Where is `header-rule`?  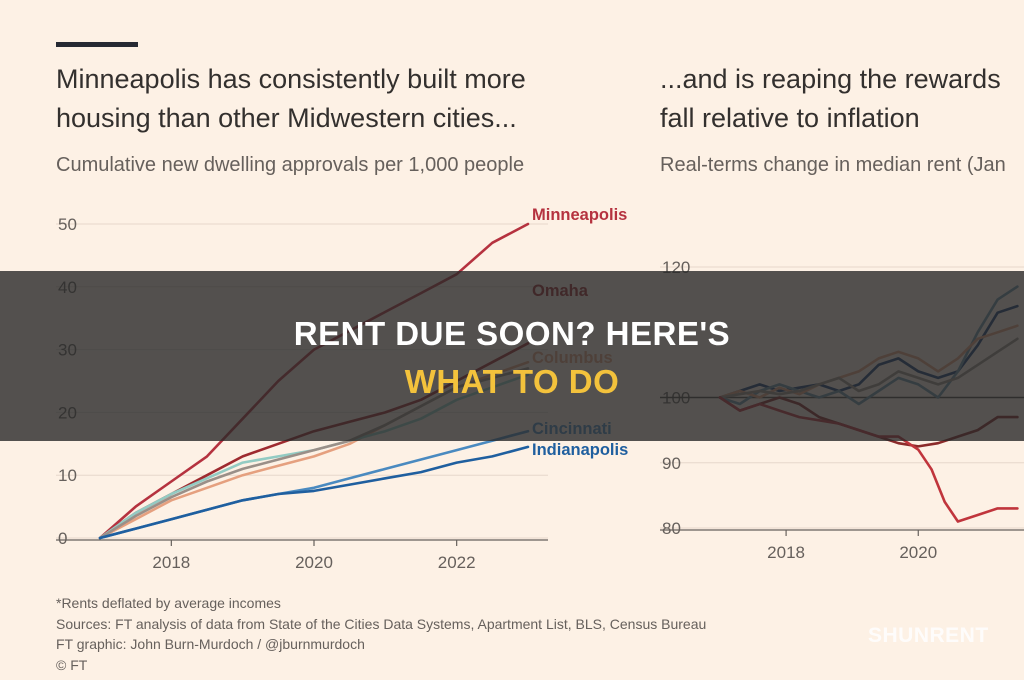 header-rule is located at coordinates (97, 44).